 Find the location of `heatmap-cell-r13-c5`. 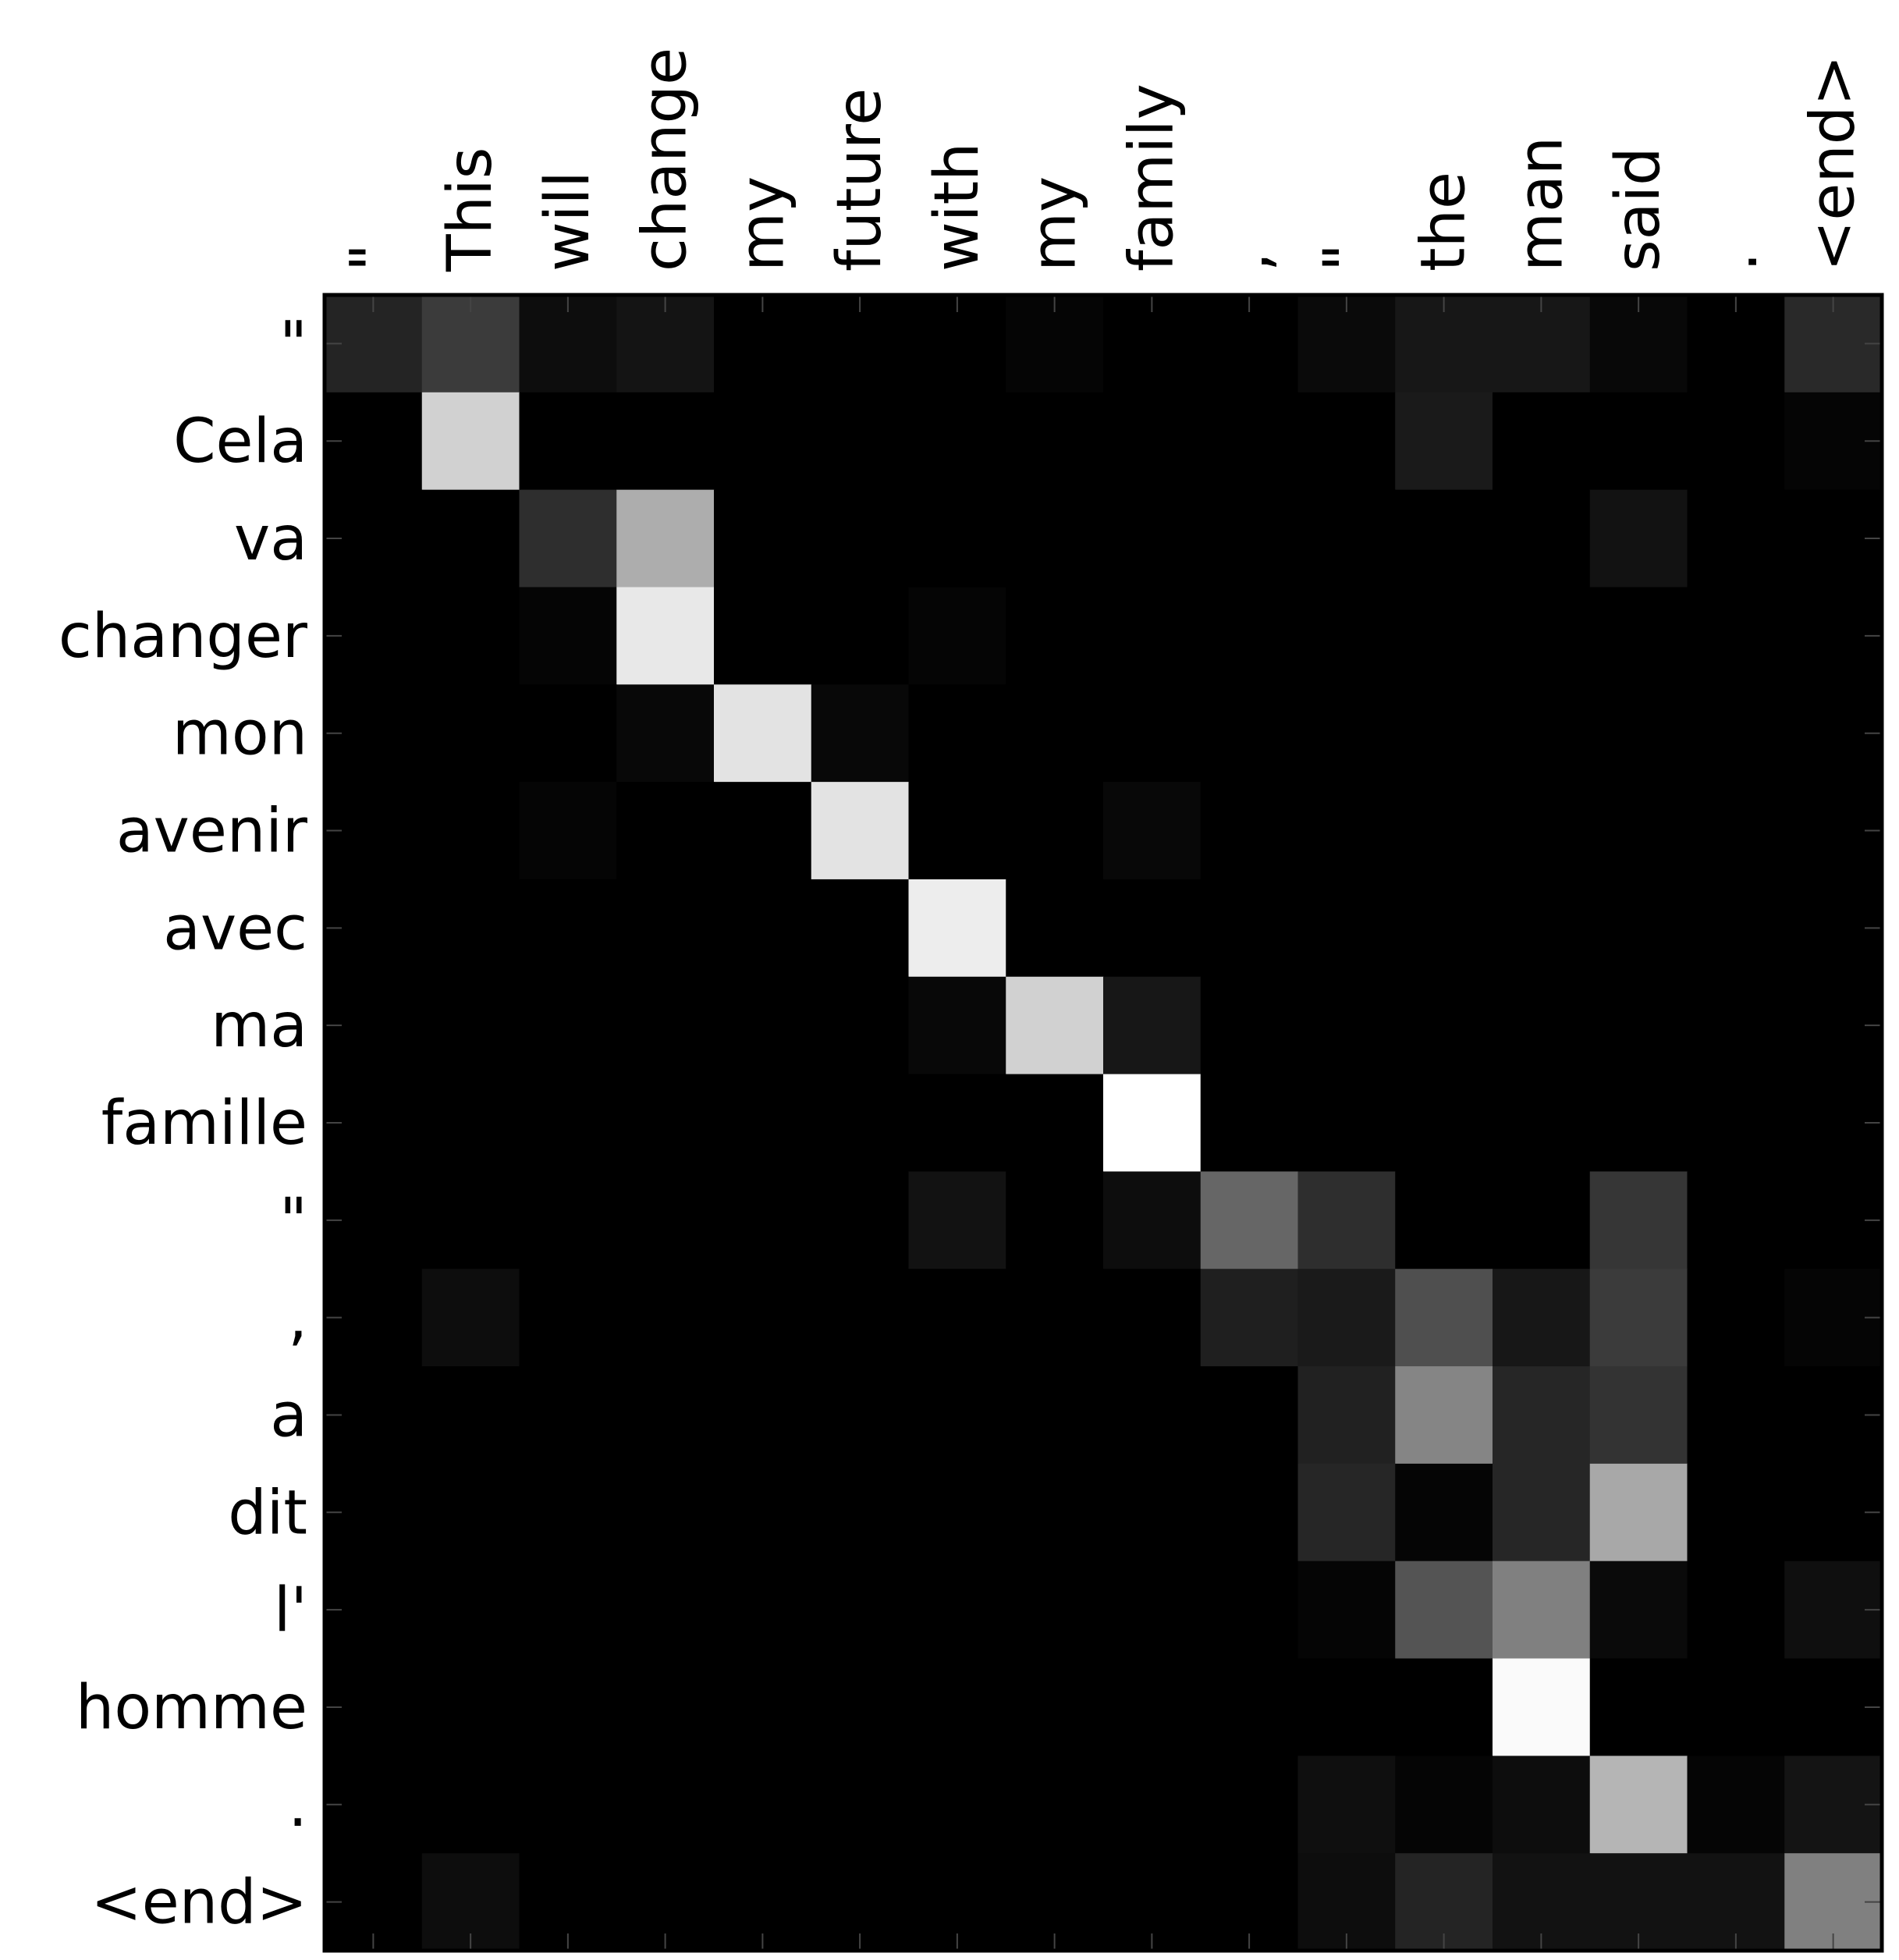

heatmap-cell-r13-c5 is located at coordinates (860, 1611).